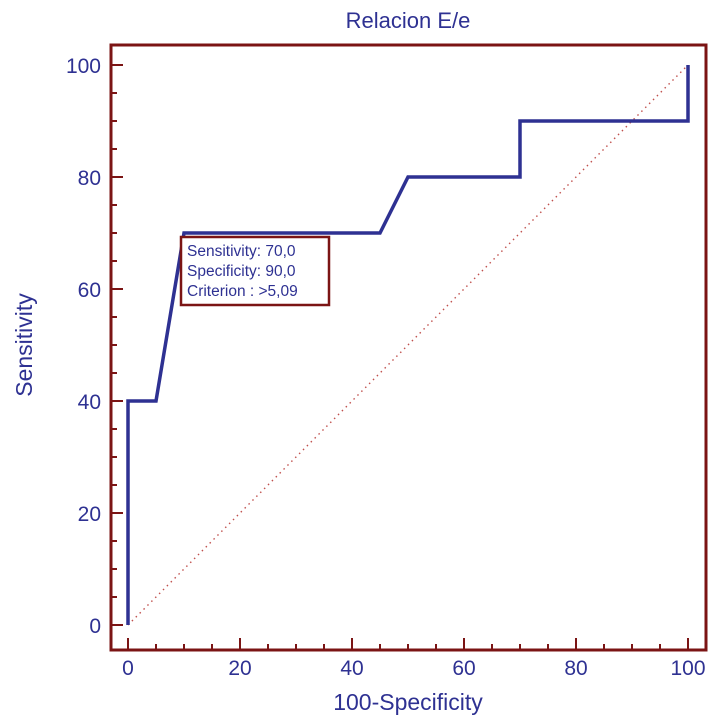 Image resolution: width=710 pixels, height=717 pixels. I want to click on x-tick-label: 60, so click(463, 668).